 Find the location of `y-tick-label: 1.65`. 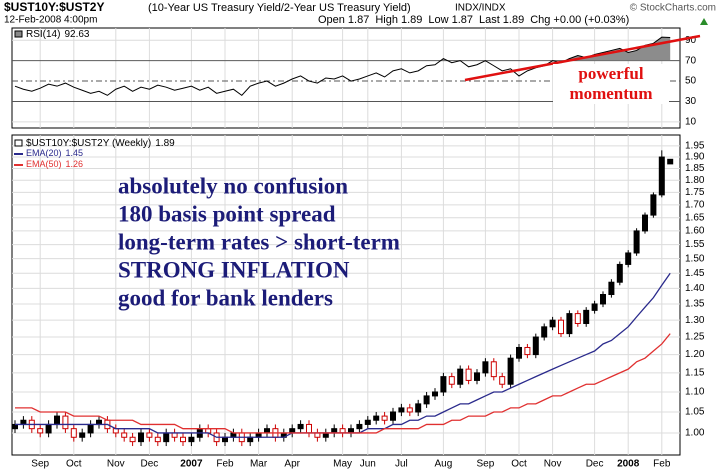

y-tick-label: 1.65 is located at coordinates (695, 217).